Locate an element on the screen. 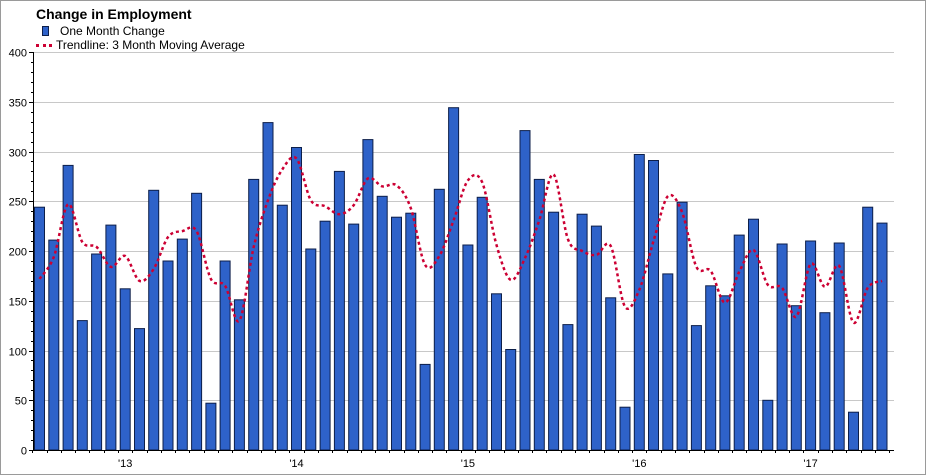 The image size is (926, 475). y-tick-label: 350 is located at coordinates (18, 104).